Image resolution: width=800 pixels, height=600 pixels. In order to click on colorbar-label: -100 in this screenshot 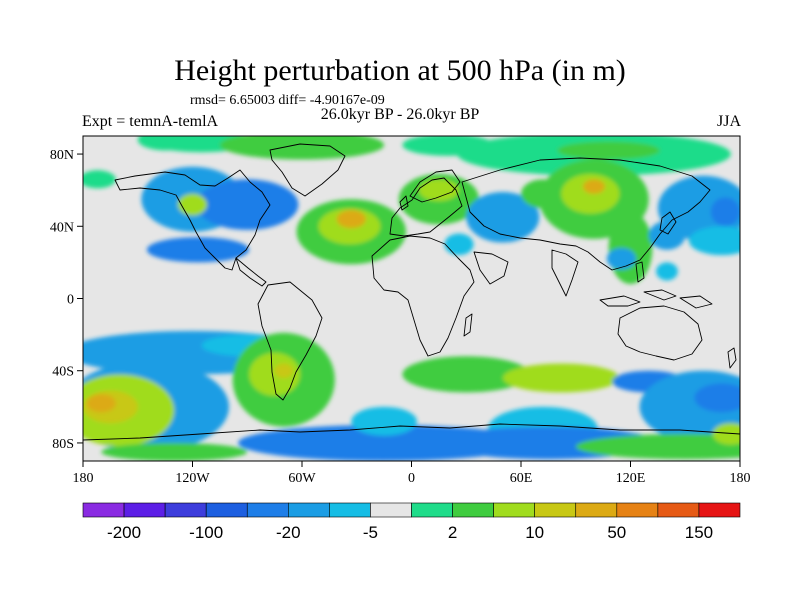, I will do `click(206, 532)`.